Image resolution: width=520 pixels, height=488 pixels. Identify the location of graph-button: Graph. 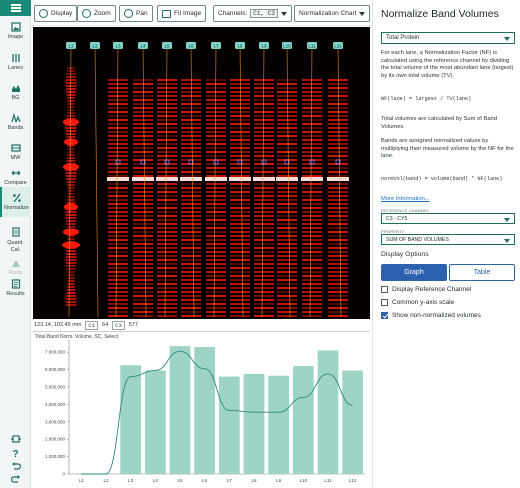
(414, 272).